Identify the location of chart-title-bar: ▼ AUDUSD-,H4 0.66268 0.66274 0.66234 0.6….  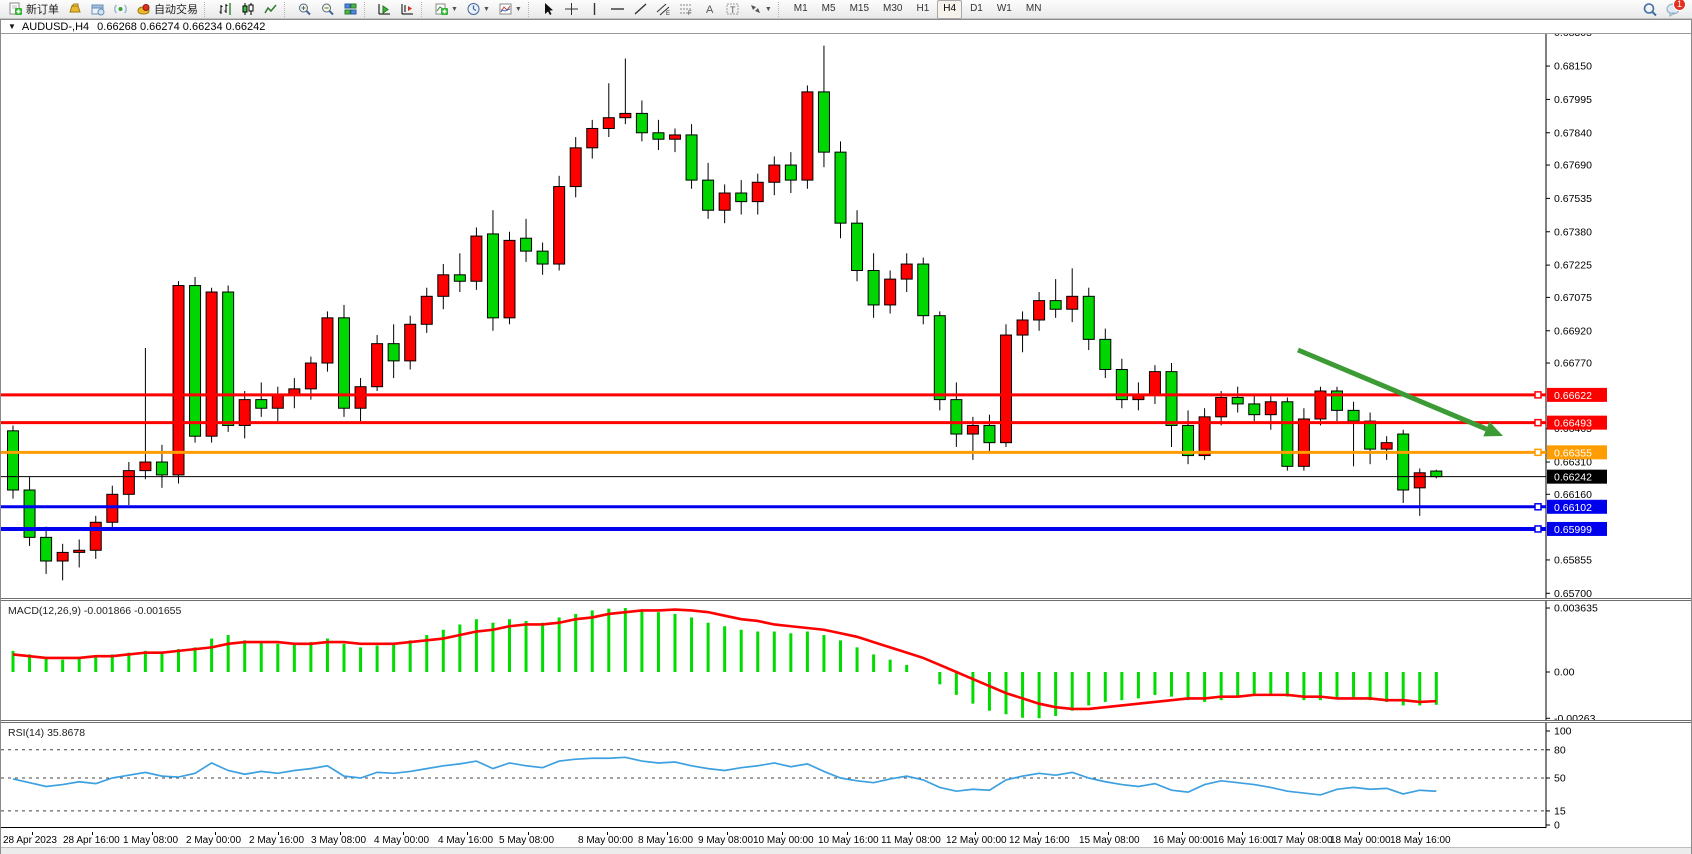
(846, 27).